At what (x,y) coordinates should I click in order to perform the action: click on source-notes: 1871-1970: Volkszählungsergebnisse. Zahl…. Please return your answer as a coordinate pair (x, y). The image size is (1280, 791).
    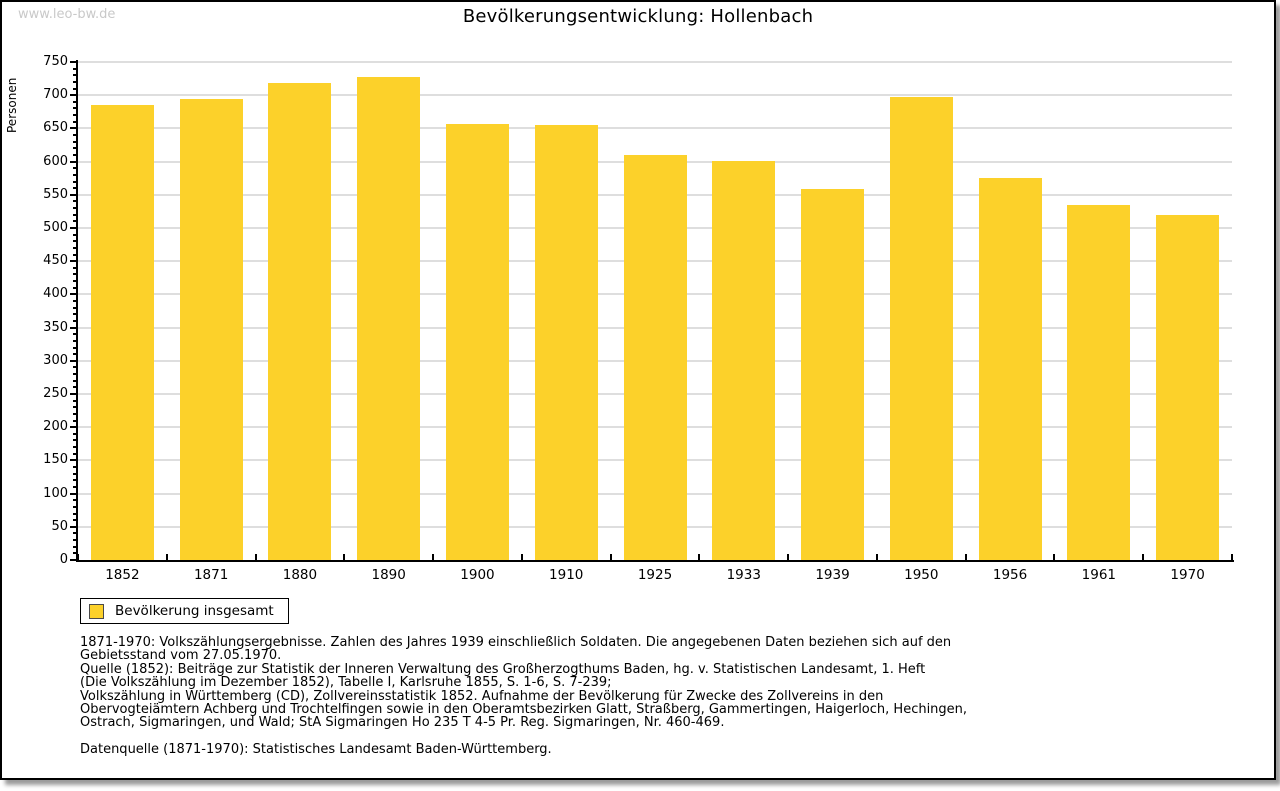
    Looking at the image, I should click on (645, 696).